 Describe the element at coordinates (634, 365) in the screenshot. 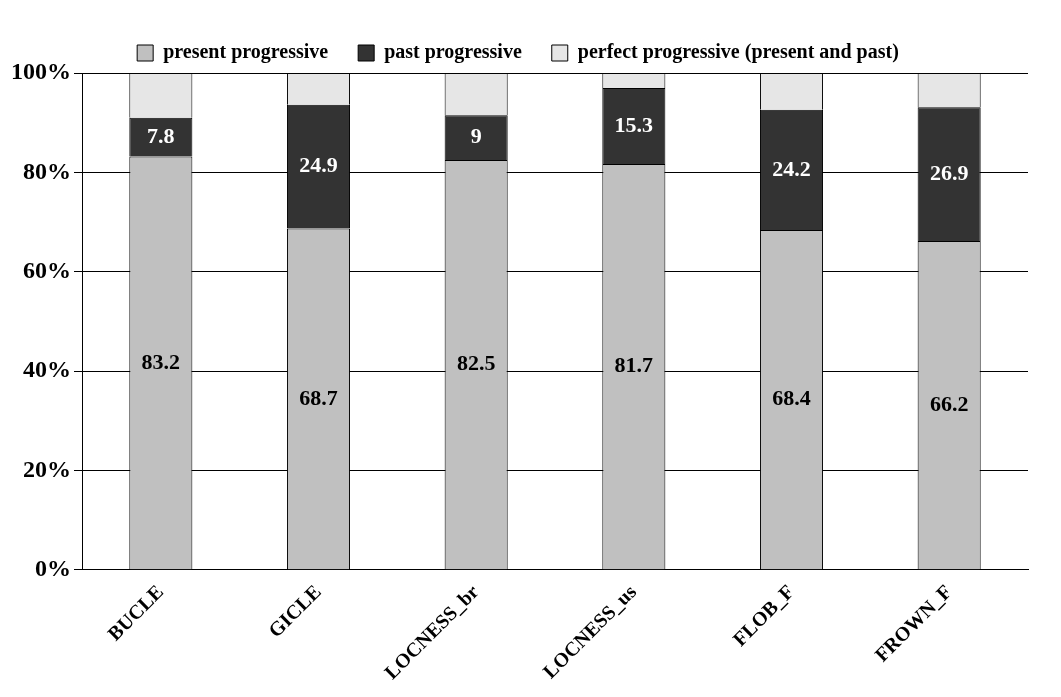

I see `data-label: 81.7` at that location.